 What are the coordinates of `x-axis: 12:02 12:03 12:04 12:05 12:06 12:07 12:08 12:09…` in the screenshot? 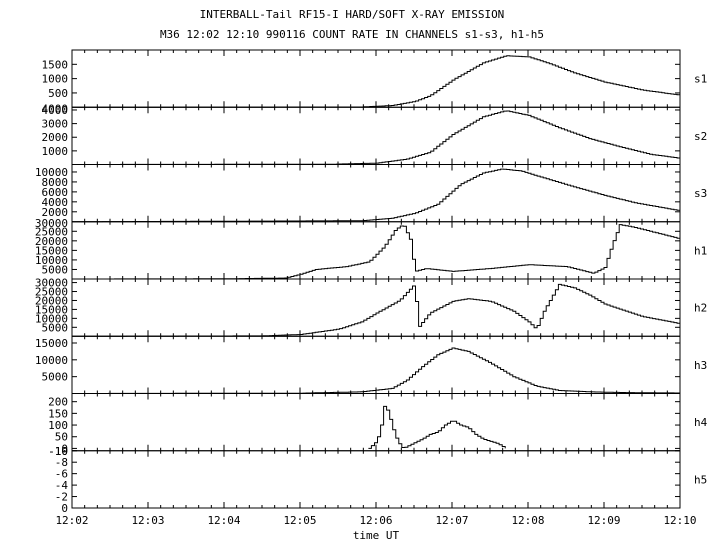 It's located at (375, 520).